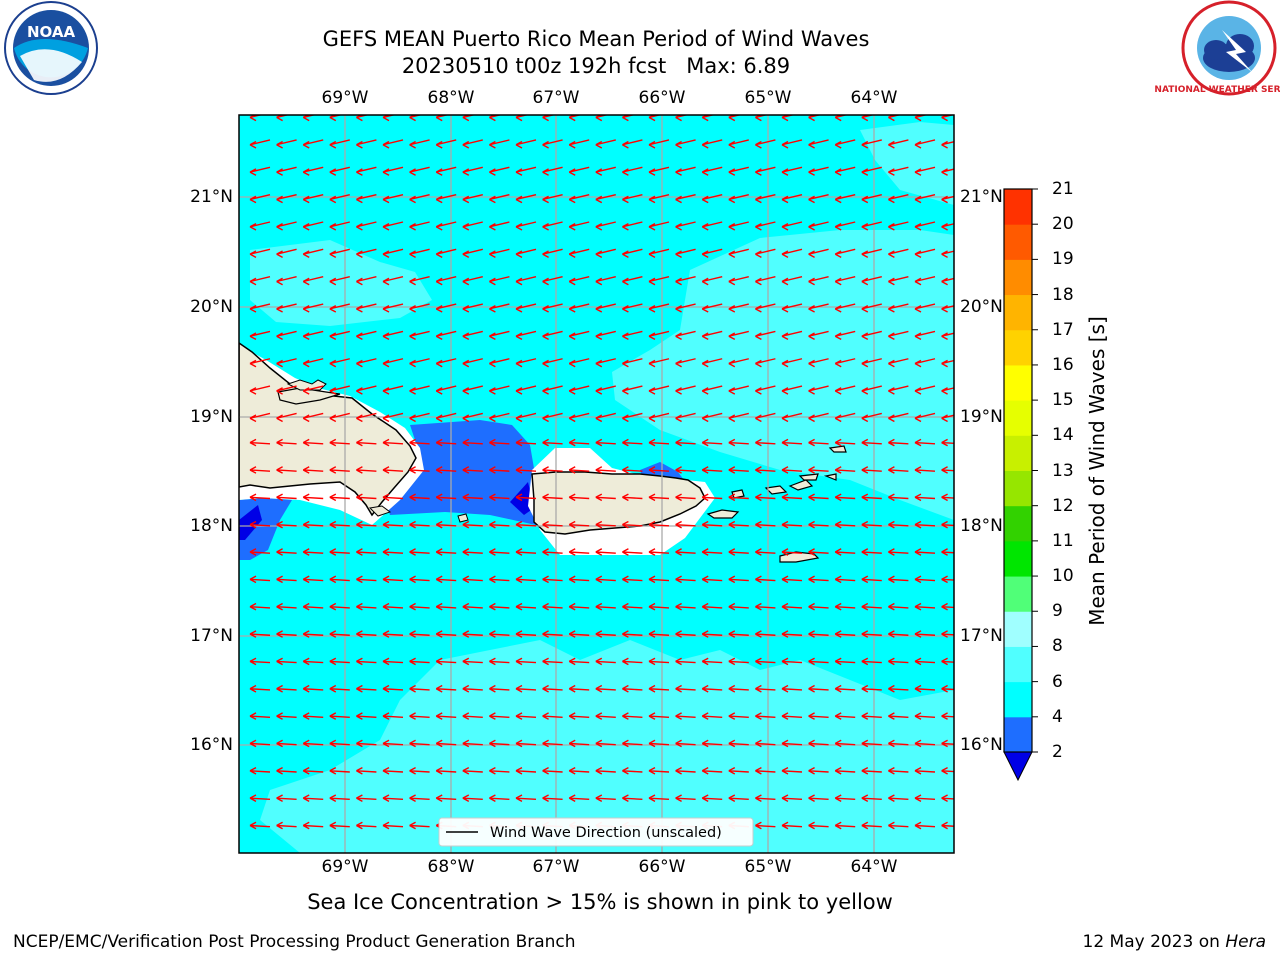 The width and height of the screenshot is (1280, 960). Describe the element at coordinates (1018, 734) in the screenshot. I see `colorbar-segment` at that location.